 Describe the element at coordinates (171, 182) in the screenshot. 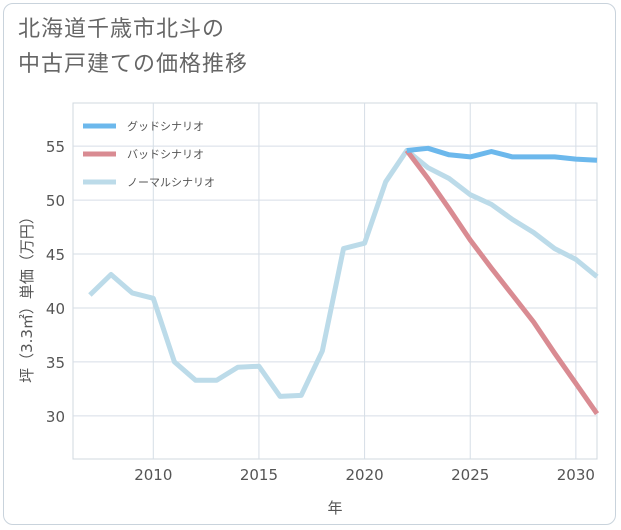

I see `legend-label-2: ノーマルシナリオ` at that location.